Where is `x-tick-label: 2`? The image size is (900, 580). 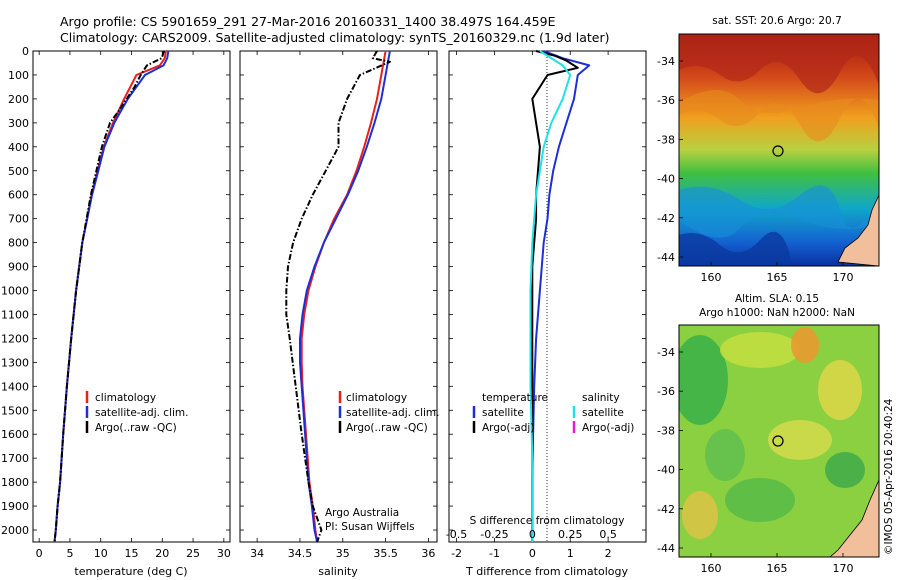
x-tick-label: 2 is located at coordinates (608, 553).